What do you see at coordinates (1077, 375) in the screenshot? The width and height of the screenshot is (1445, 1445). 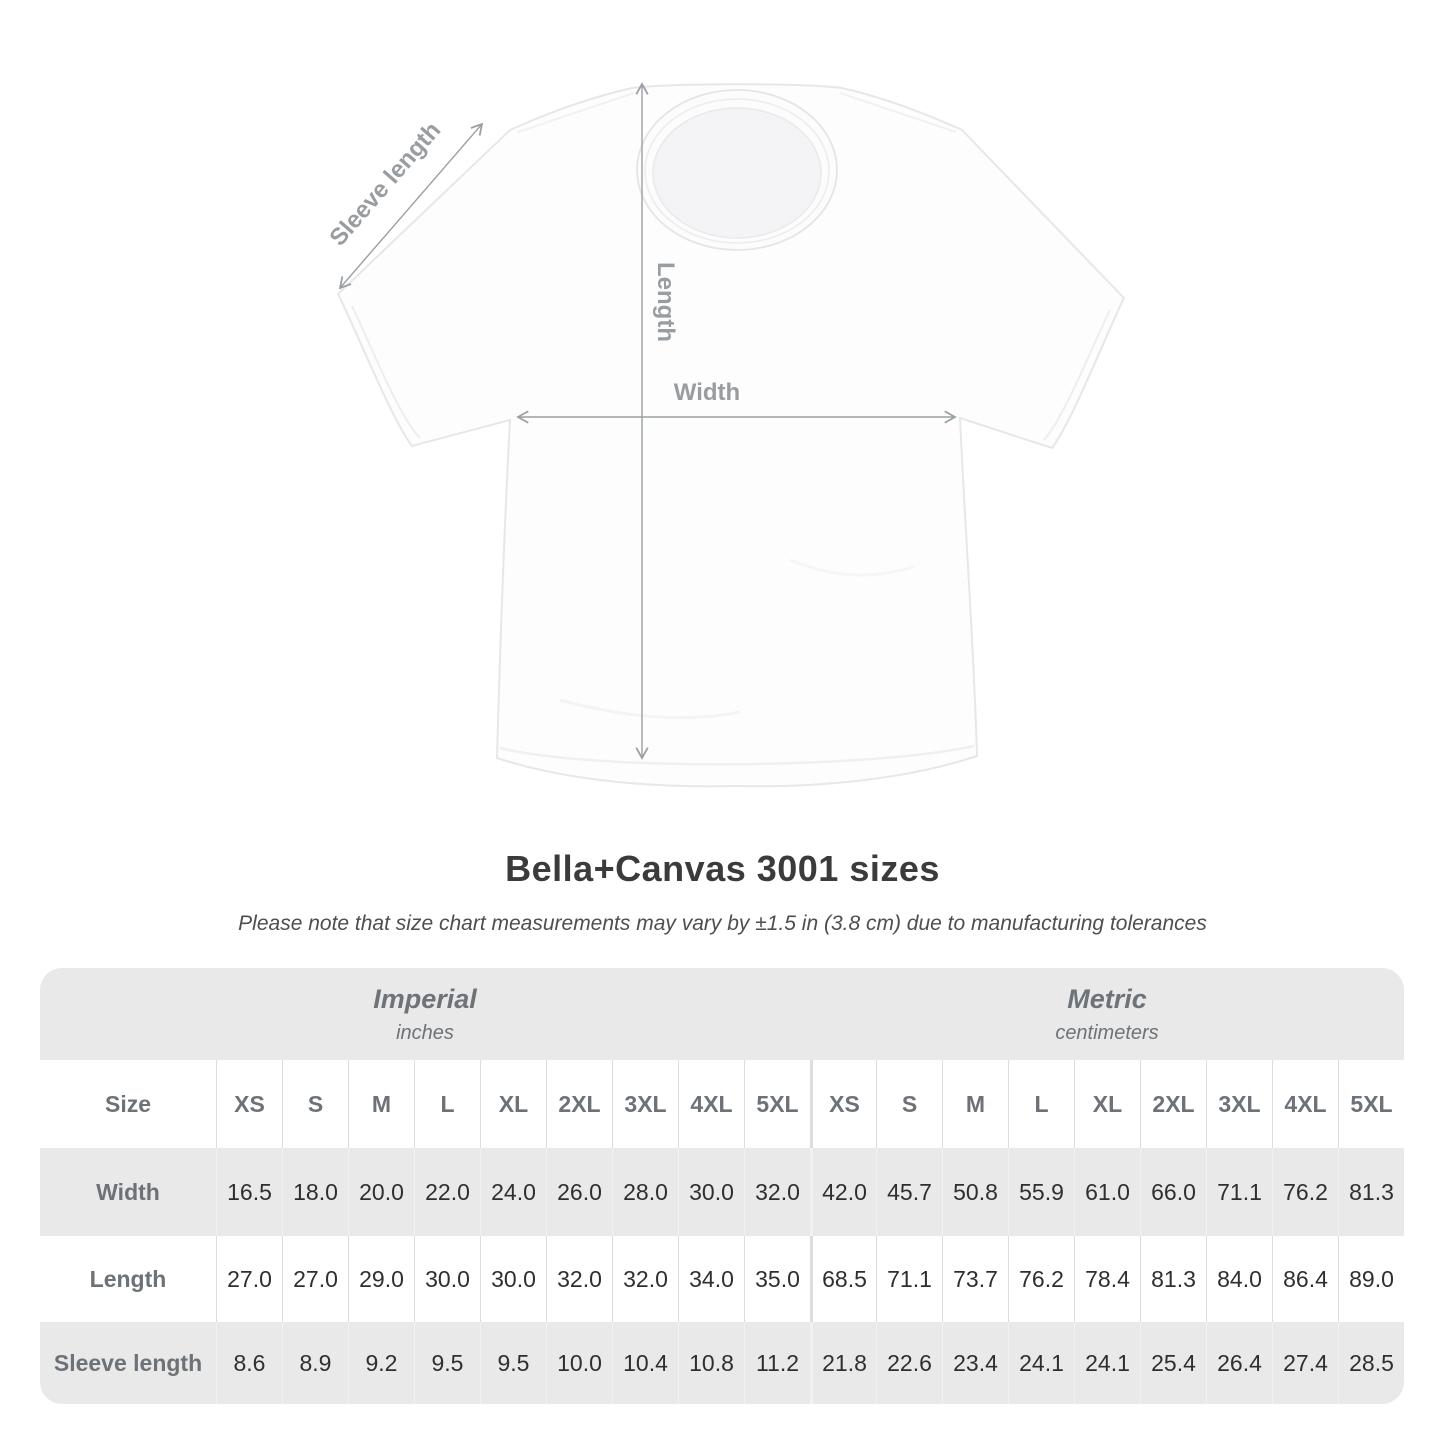 I see `cuff-seam-right` at bounding box center [1077, 375].